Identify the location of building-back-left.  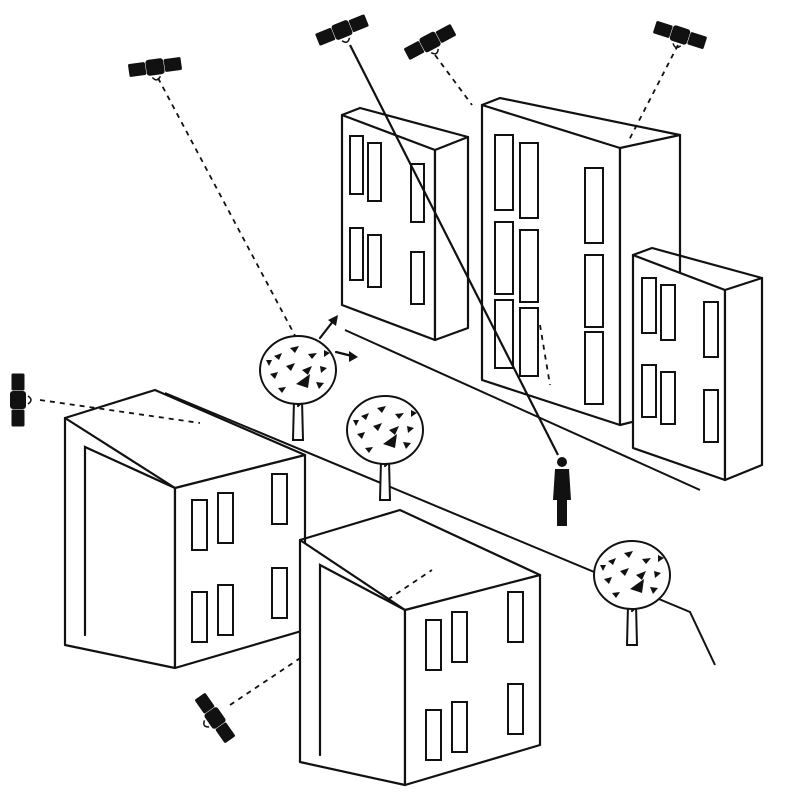
(405, 224).